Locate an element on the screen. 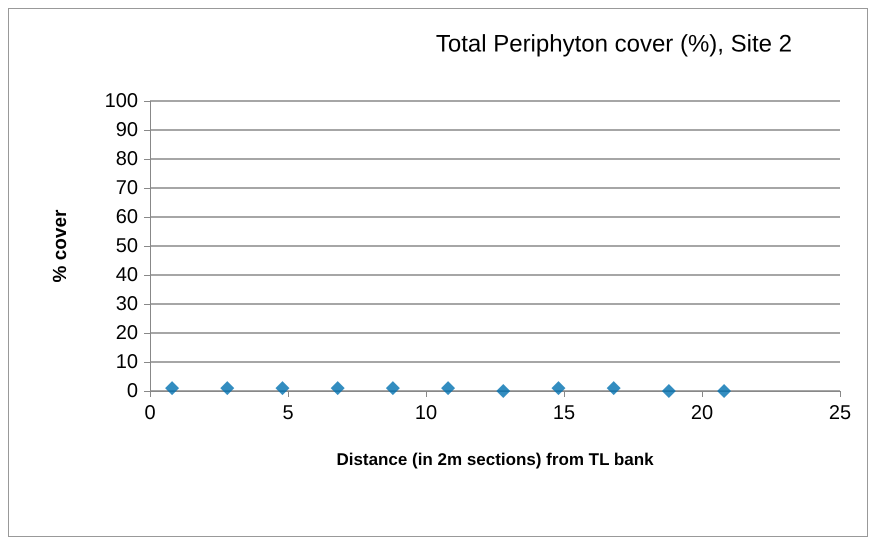 The height and width of the screenshot is (545, 876). x-tick-label: 10 is located at coordinates (426, 413).